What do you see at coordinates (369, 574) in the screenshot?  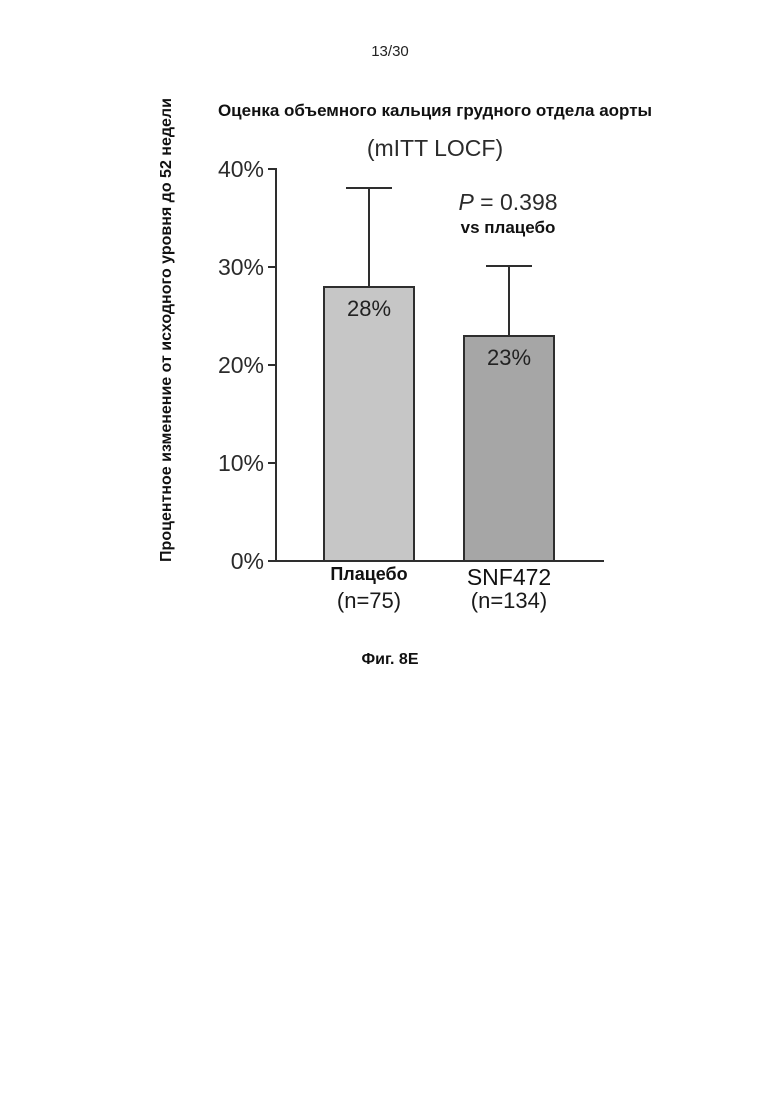 I see `x-label-placebo: Плацебо` at bounding box center [369, 574].